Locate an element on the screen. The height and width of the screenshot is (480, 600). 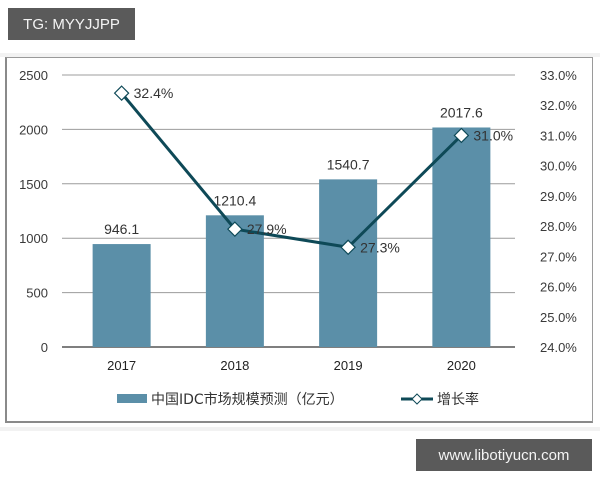
legend-bar-swatch-icon is located at coordinates (132, 398).